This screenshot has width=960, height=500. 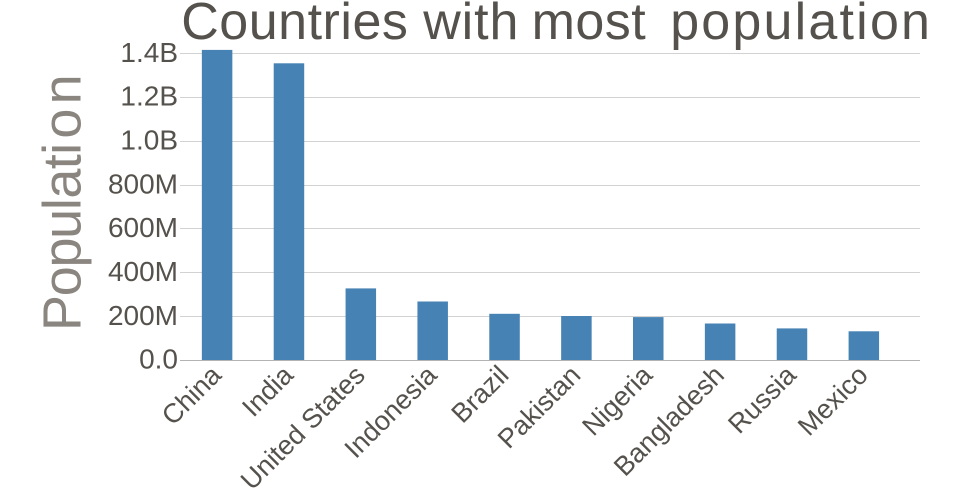 I want to click on svg-text: Countries, so click(x=294, y=25).